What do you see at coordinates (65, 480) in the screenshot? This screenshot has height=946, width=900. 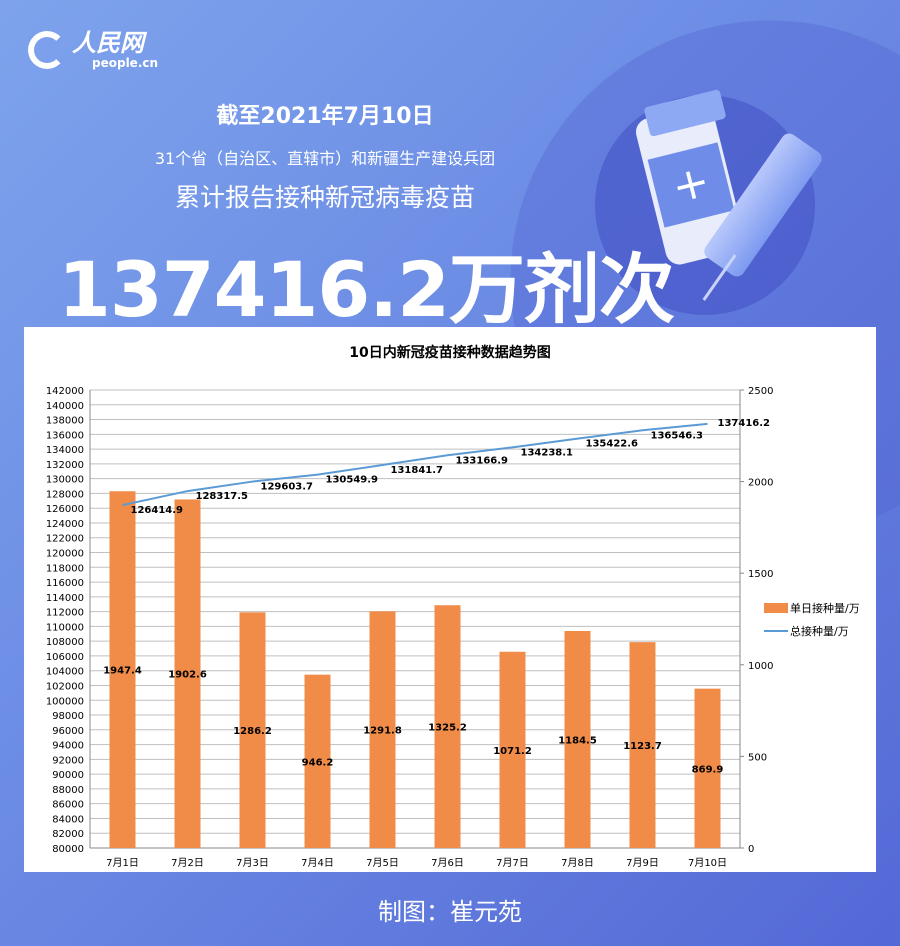 I see `left-tick-label: 130000` at bounding box center [65, 480].